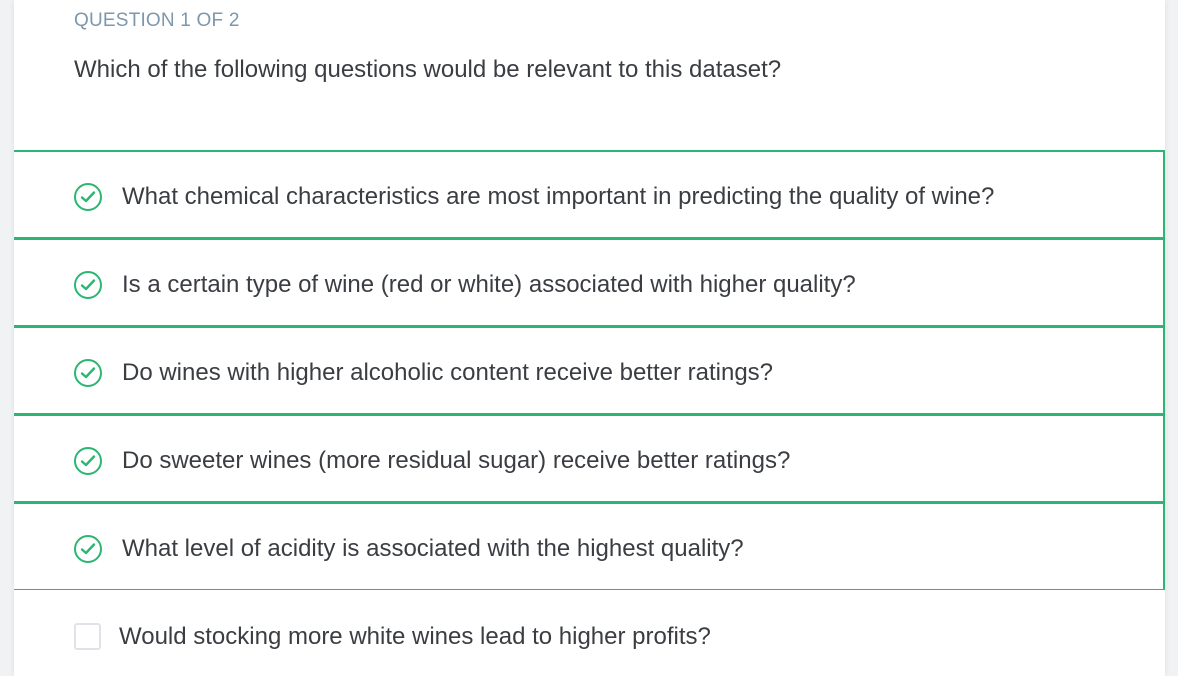 The width and height of the screenshot is (1178, 676). Describe the element at coordinates (87, 636) in the screenshot. I see `empty-checkbox` at that location.